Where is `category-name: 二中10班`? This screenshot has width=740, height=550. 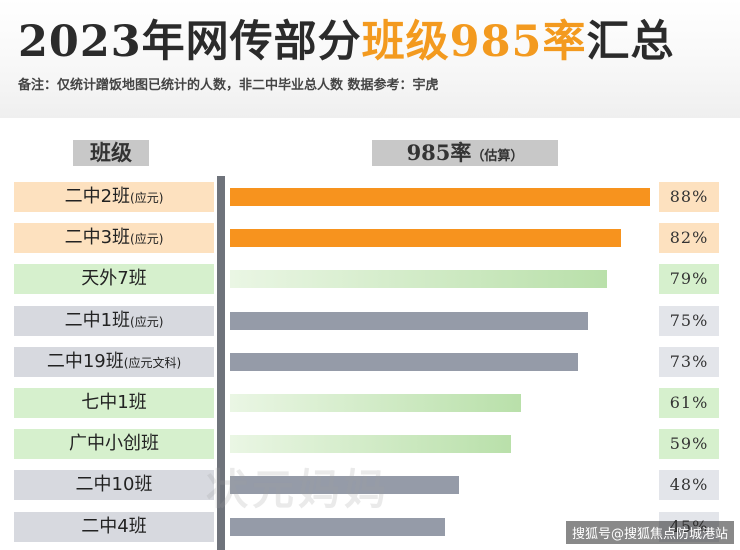 category-name: 二中10班 is located at coordinates (114, 485).